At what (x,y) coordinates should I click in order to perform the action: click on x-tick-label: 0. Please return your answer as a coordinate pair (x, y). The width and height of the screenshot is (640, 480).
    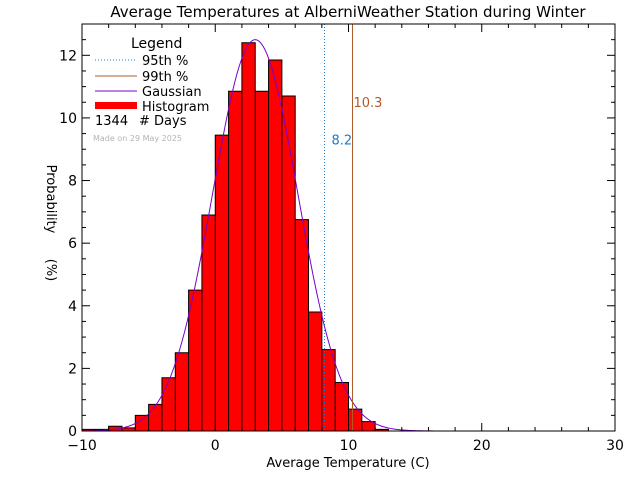
    Looking at the image, I should click on (215, 446).